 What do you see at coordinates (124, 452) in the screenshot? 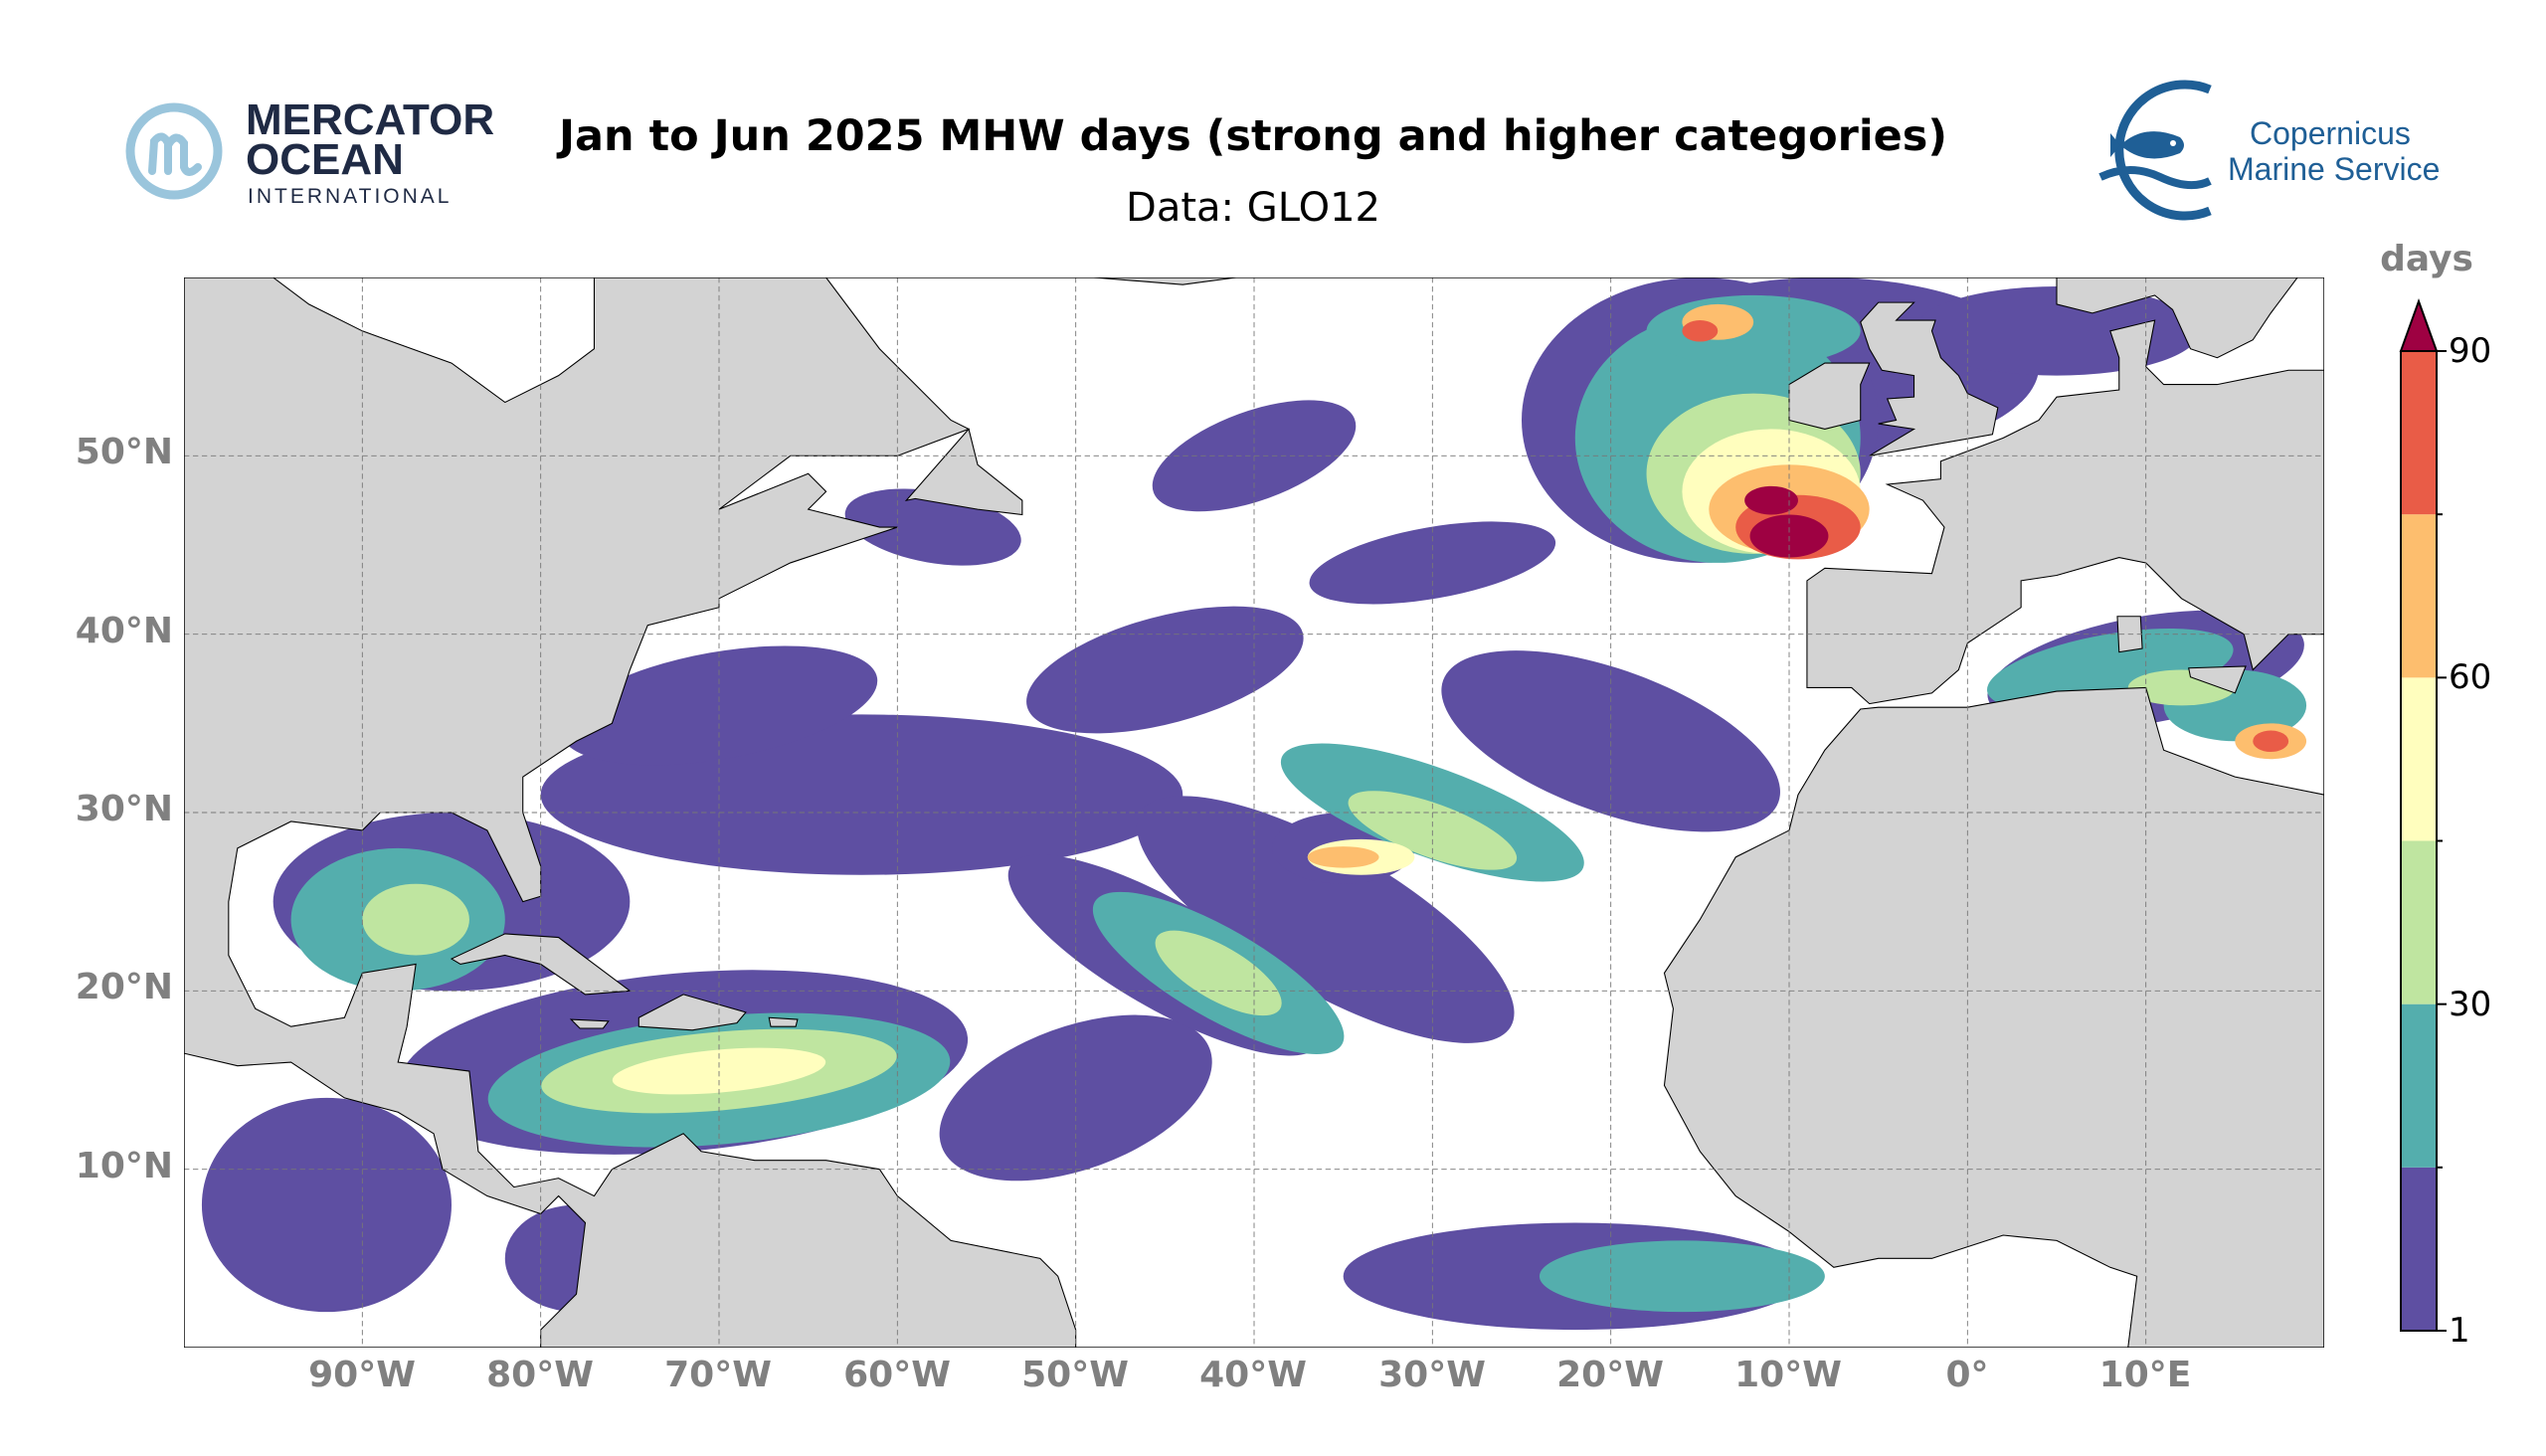
I see `lat-label-50n: 50°N` at bounding box center [124, 452].